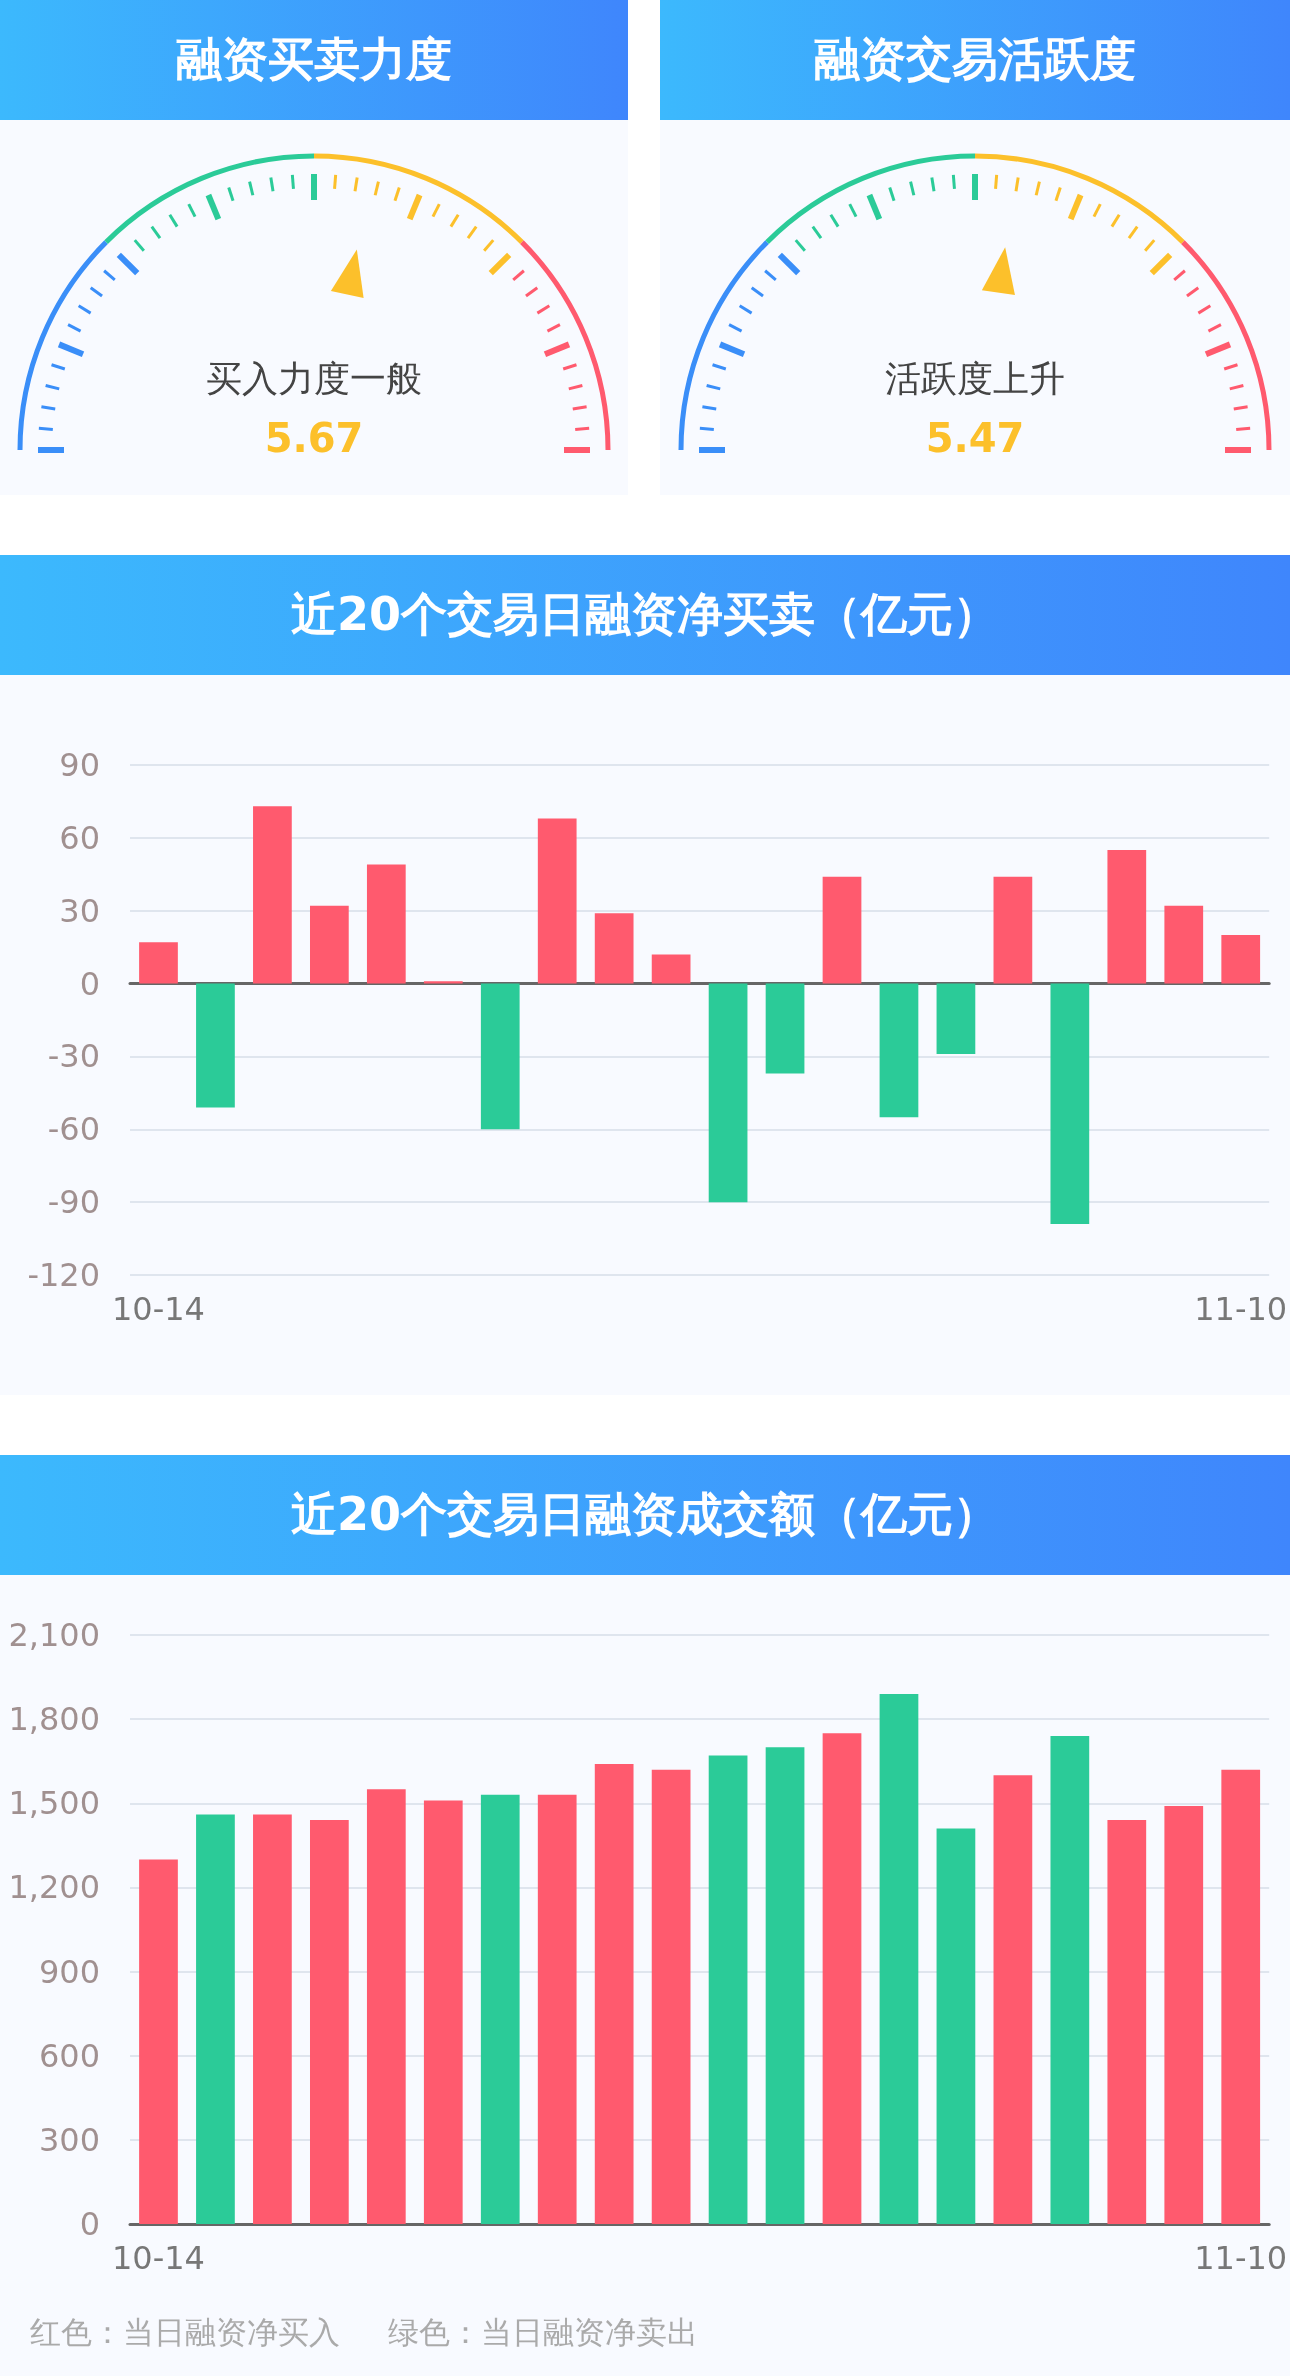 The height and width of the screenshot is (2376, 1290). I want to click on y-tick-label: 30, so click(79, 910).